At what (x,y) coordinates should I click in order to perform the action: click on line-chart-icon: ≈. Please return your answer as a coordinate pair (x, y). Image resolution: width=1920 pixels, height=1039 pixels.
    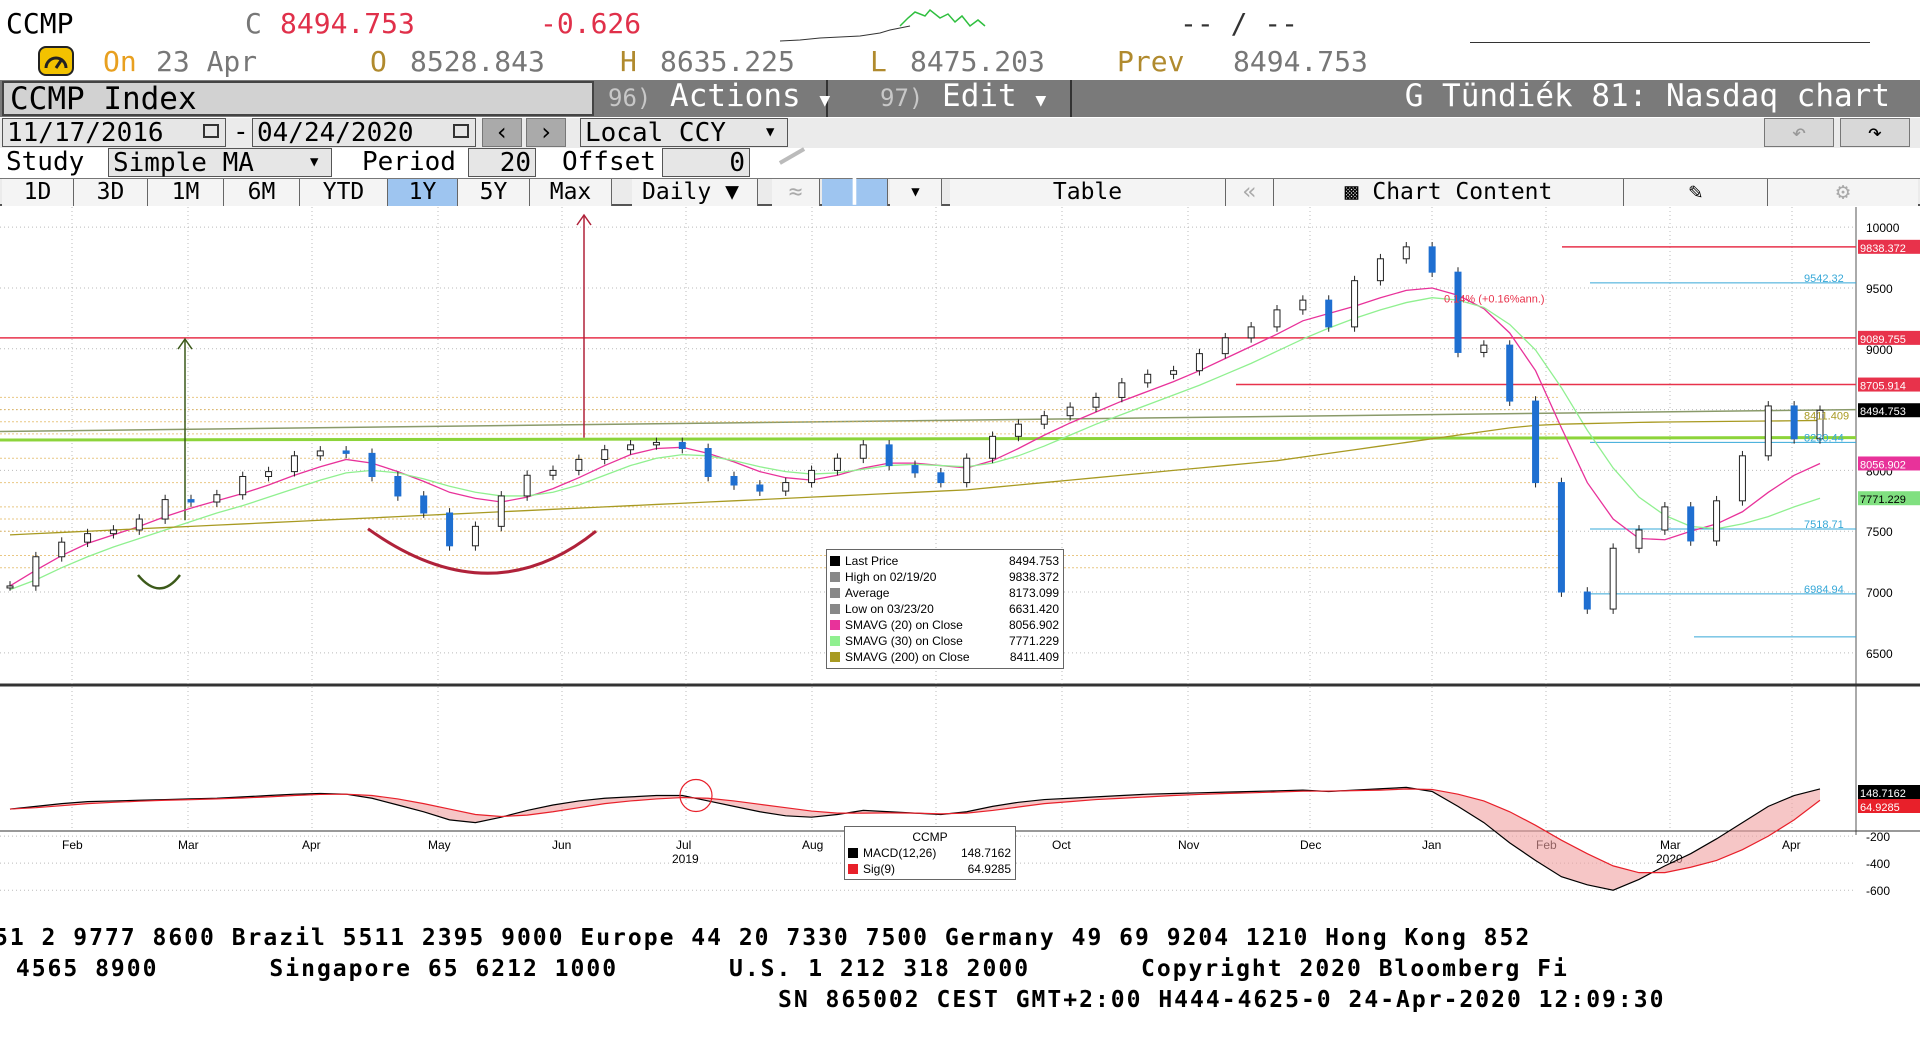
    Looking at the image, I should click on (796, 192).